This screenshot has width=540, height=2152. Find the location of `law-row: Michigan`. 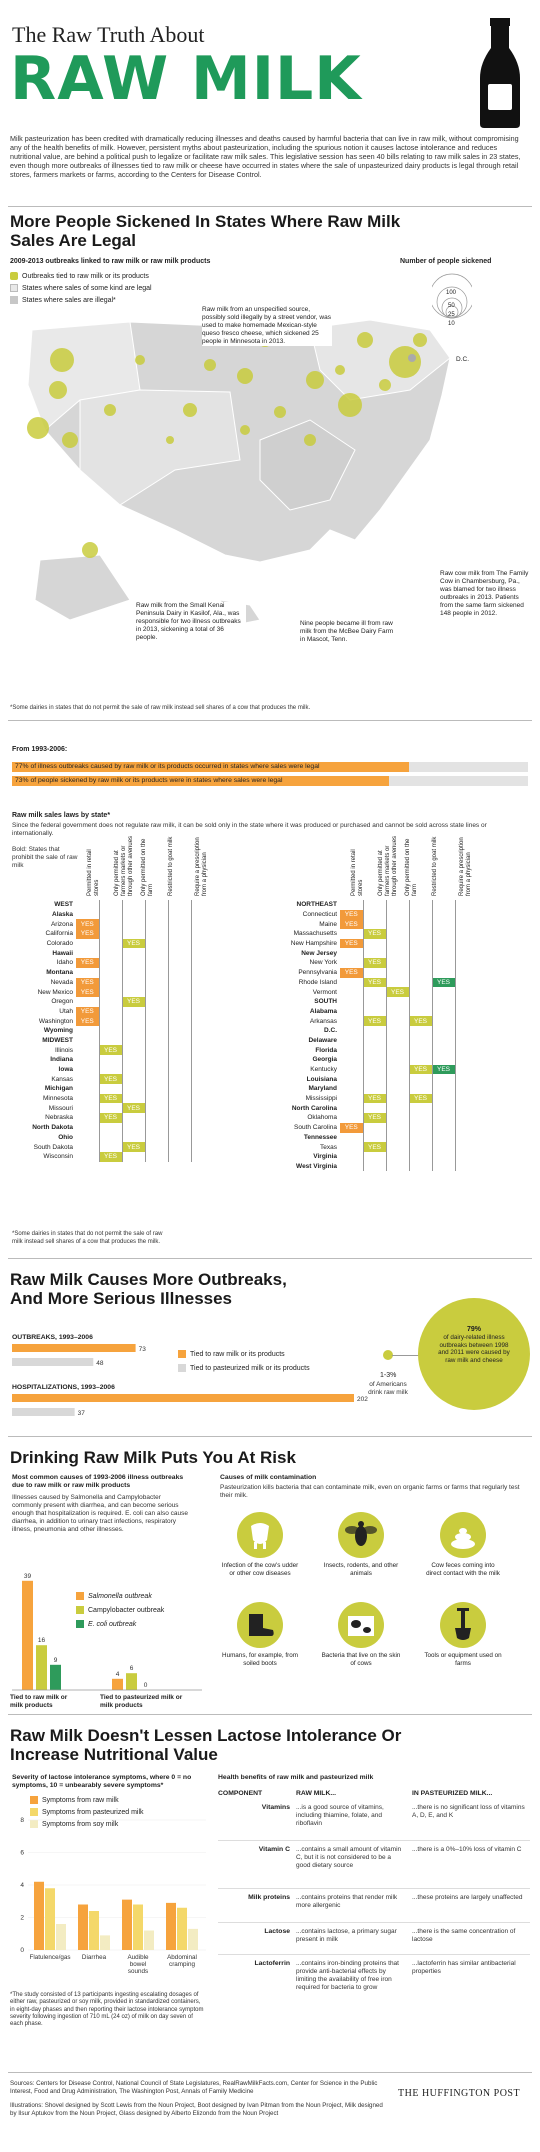

law-row: Michigan is located at coordinates (102, 1089).